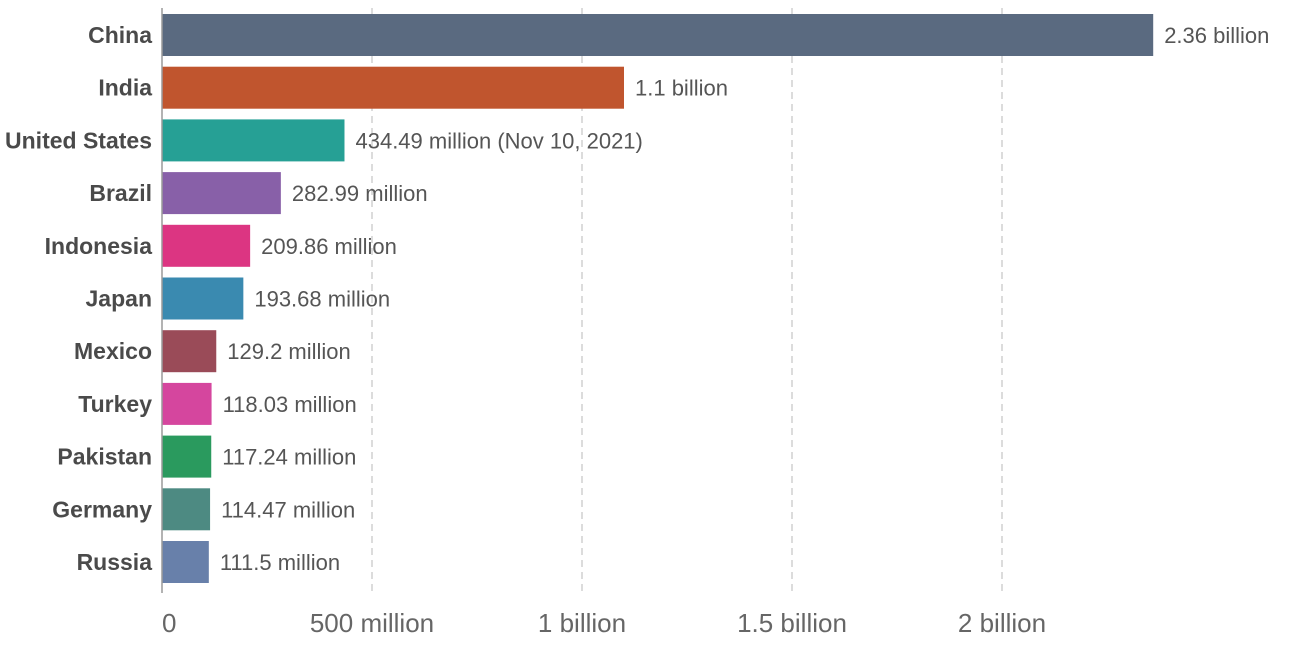 This screenshot has height=651, width=1296. What do you see at coordinates (1002, 623) in the screenshot?
I see `x-tick-label: 2 billion` at bounding box center [1002, 623].